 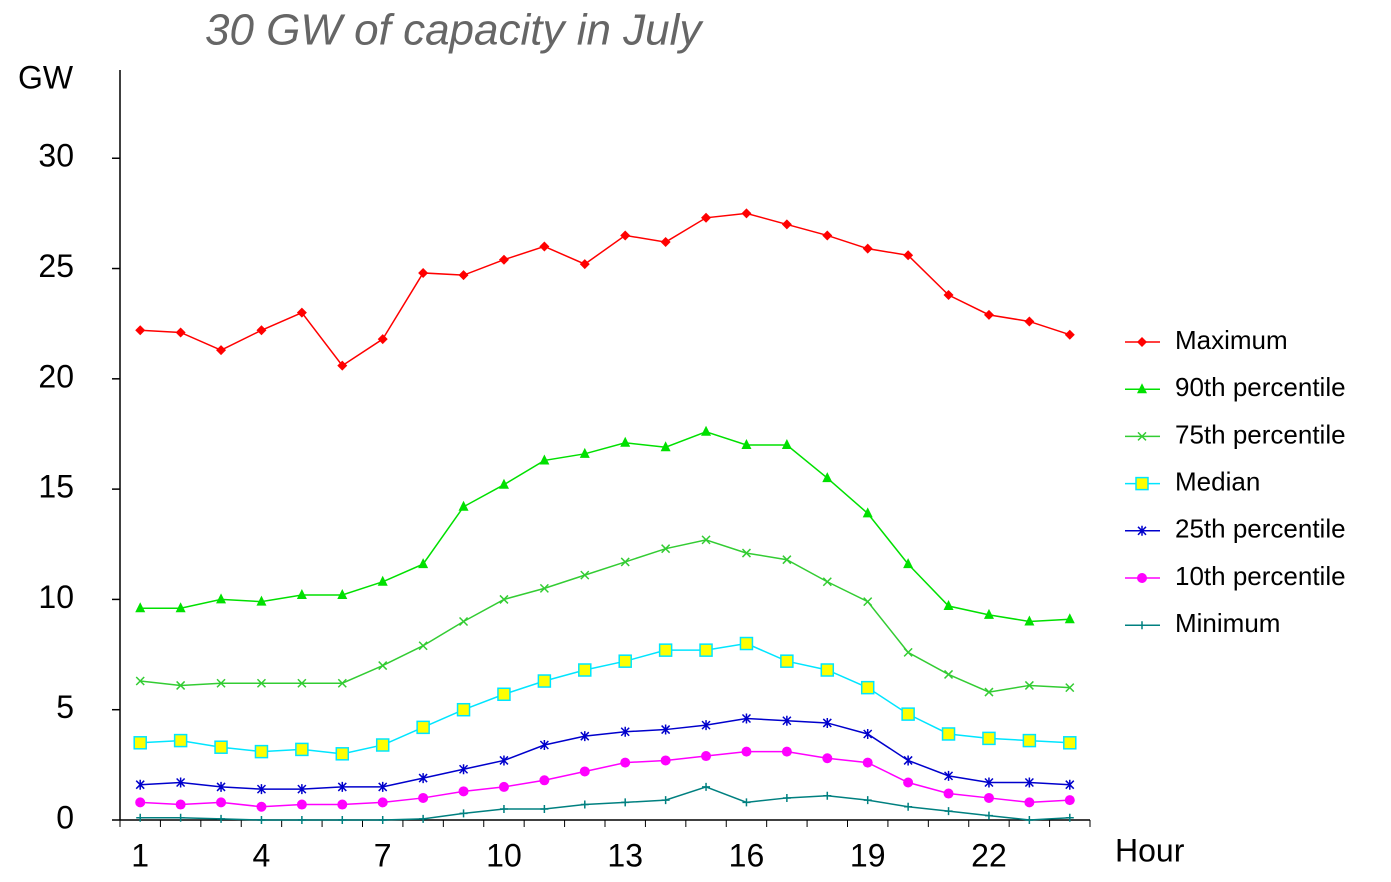 What do you see at coordinates (868, 855) in the screenshot?
I see `x-tick-label: 19` at bounding box center [868, 855].